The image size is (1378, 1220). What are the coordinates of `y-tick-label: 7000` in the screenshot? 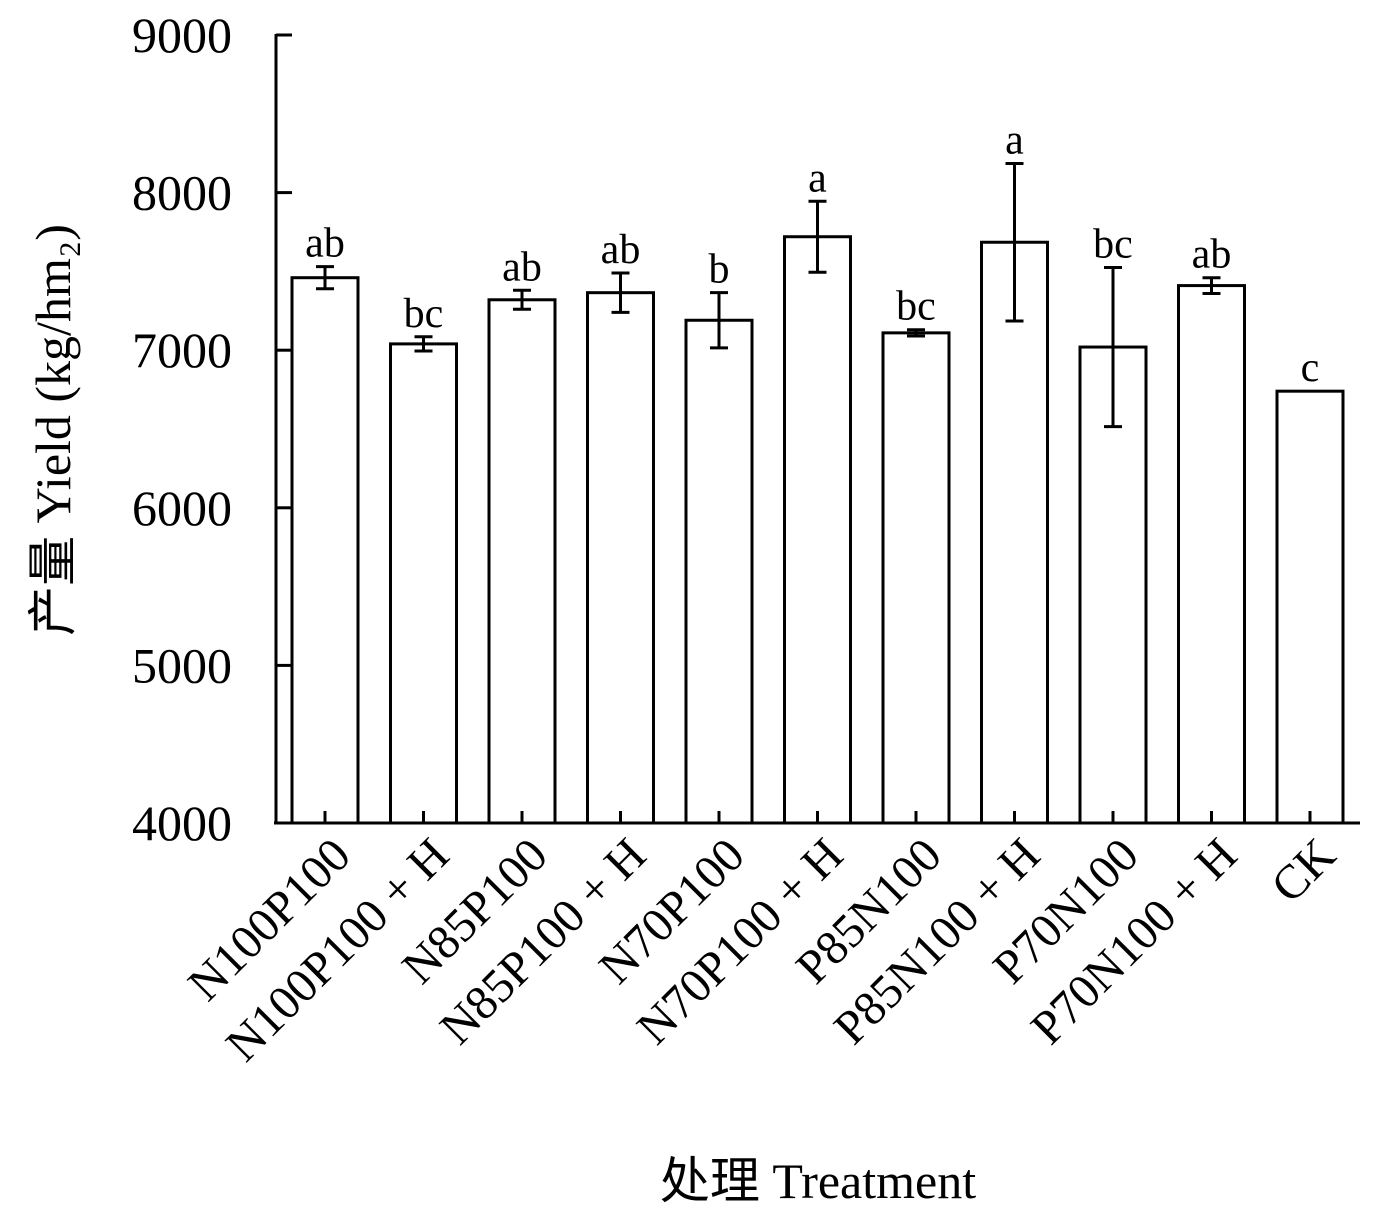 It's located at (182, 350).